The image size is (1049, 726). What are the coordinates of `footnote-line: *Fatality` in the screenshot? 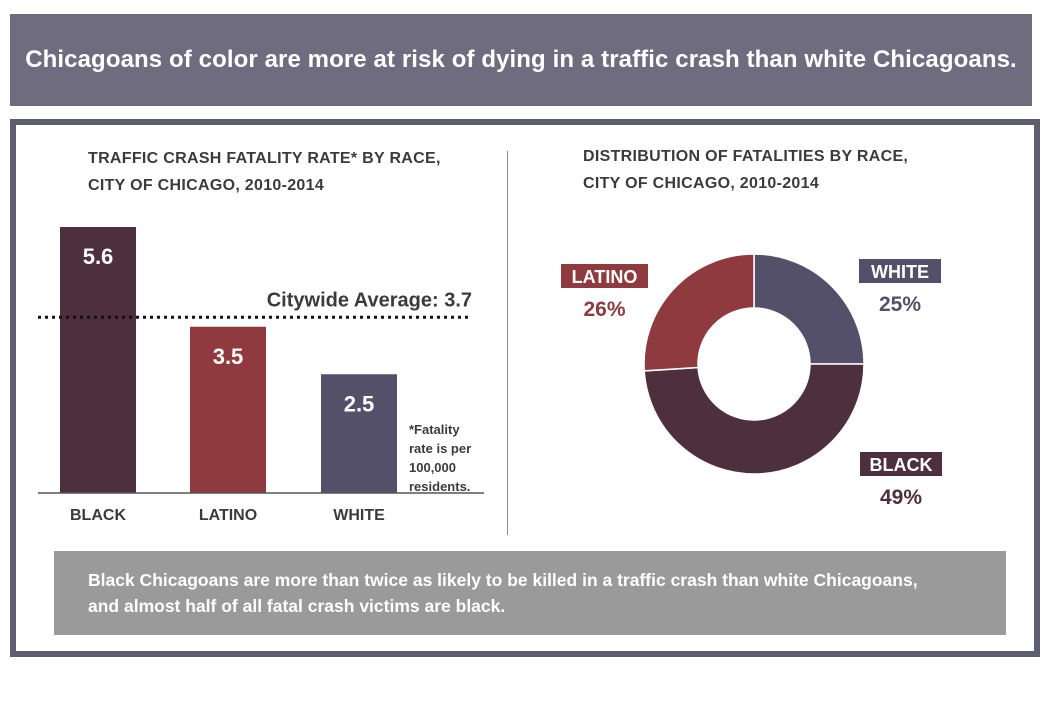 It's located at (434, 429).